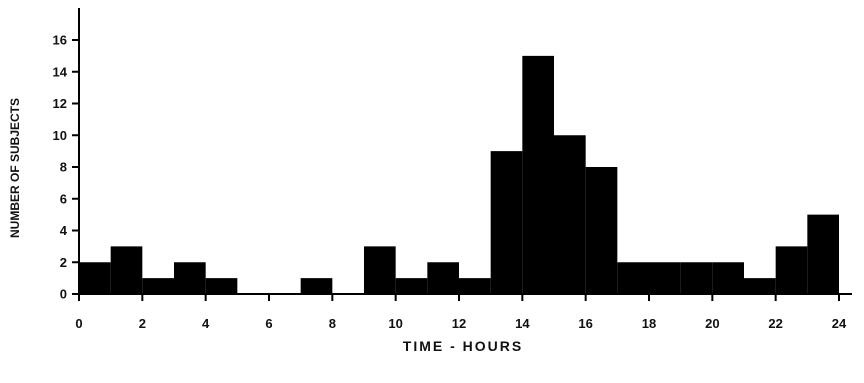 Image resolution: width=864 pixels, height=383 pixels. I want to click on x-tick-label: 10, so click(395, 323).